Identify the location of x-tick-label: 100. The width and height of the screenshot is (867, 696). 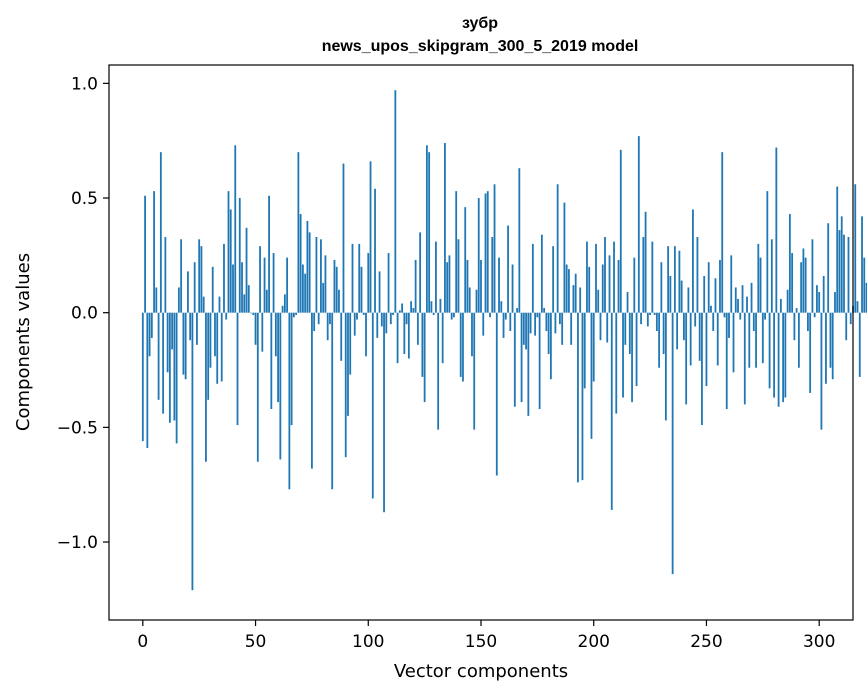
(368, 642).